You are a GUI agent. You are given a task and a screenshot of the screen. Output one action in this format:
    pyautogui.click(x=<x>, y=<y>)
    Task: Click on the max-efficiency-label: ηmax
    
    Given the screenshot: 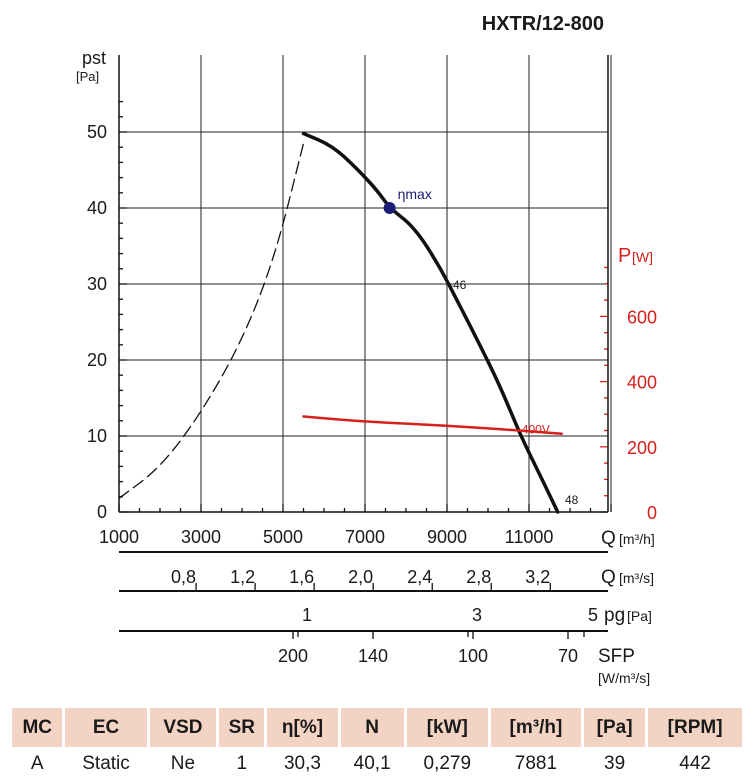 What is the action you would take?
    pyautogui.click(x=415, y=194)
    